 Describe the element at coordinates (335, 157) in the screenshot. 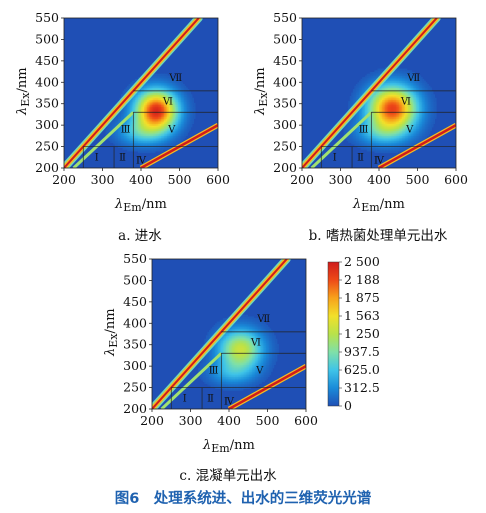

I see `region-label: Ⅰ` at that location.